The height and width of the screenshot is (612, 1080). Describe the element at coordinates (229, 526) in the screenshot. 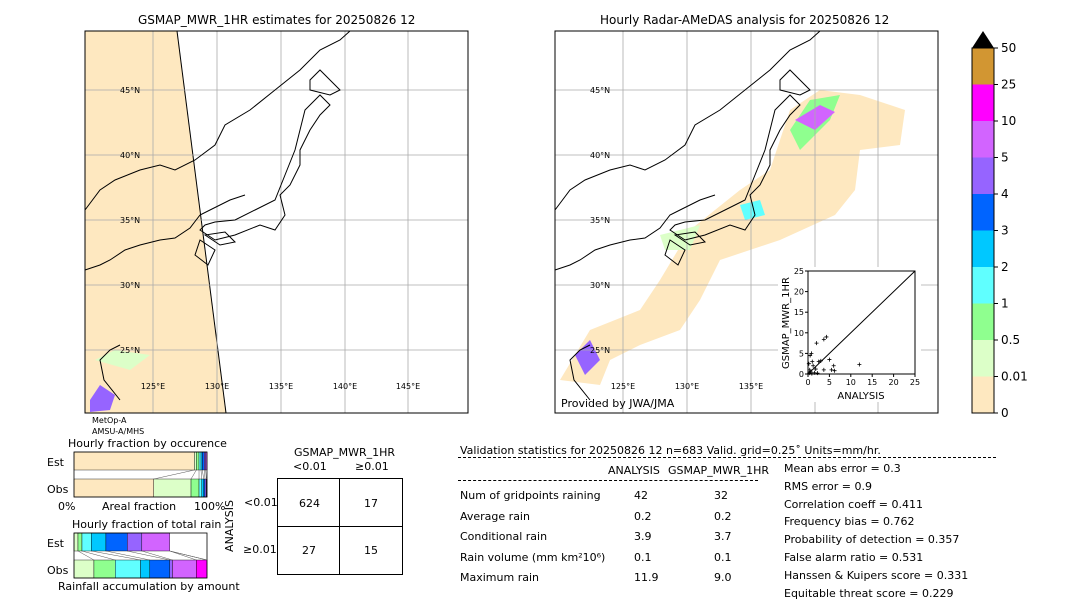

I see `ct-row-title: ANALYSIS` at that location.